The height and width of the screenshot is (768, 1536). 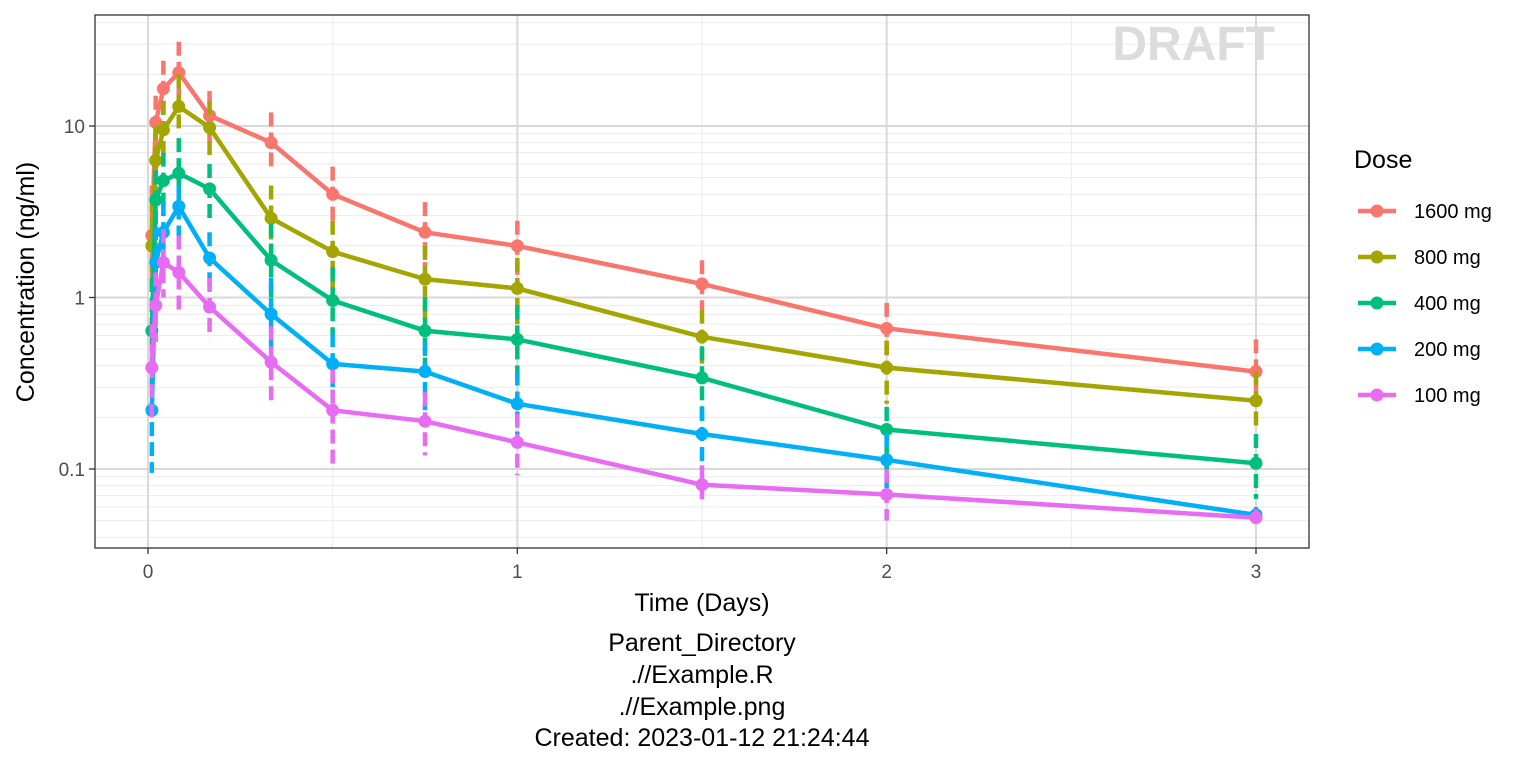 What do you see at coordinates (702, 643) in the screenshot?
I see `caption-directory: Parent_Directory` at bounding box center [702, 643].